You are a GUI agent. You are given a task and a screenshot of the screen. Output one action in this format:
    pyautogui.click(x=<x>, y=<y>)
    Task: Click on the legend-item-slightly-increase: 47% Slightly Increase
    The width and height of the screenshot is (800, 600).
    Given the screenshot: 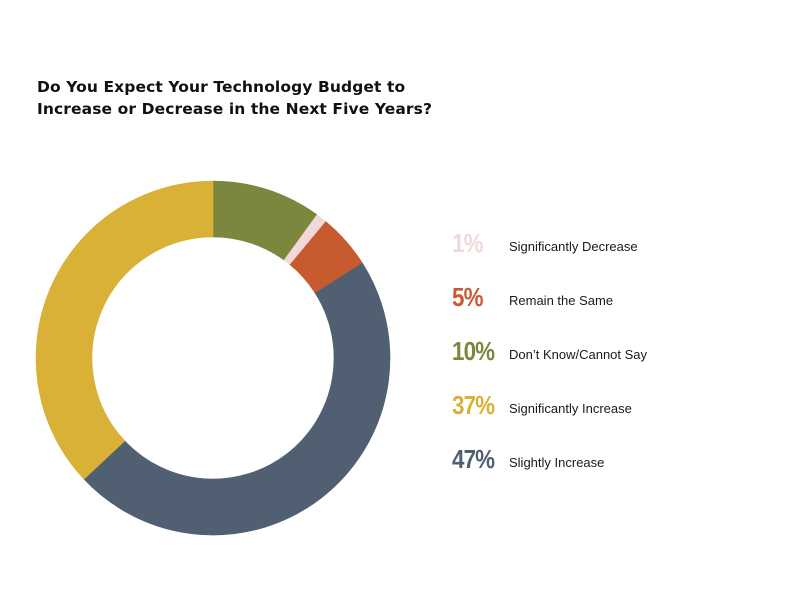 What is the action you would take?
    pyautogui.click(x=600, y=471)
    